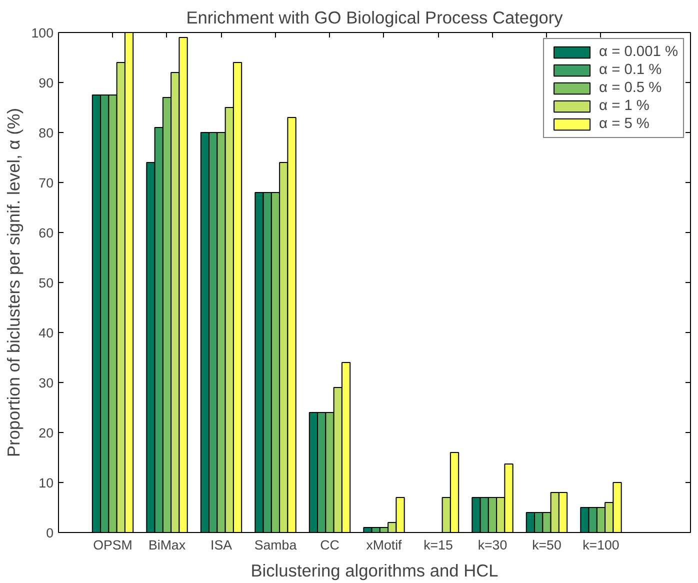  What do you see at coordinates (13, 283) in the screenshot?
I see `y-axis-title: Proportion of biclusters per signif. level, α (%)` at bounding box center [13, 283].